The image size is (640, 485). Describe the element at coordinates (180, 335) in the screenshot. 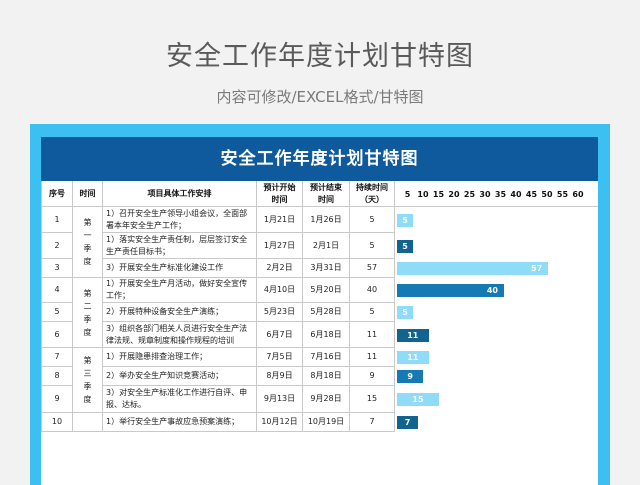

I see `row-task: 3）组织各部门相关人员进行安全生产法律法规、规章制度和操作规程的培训` at that location.